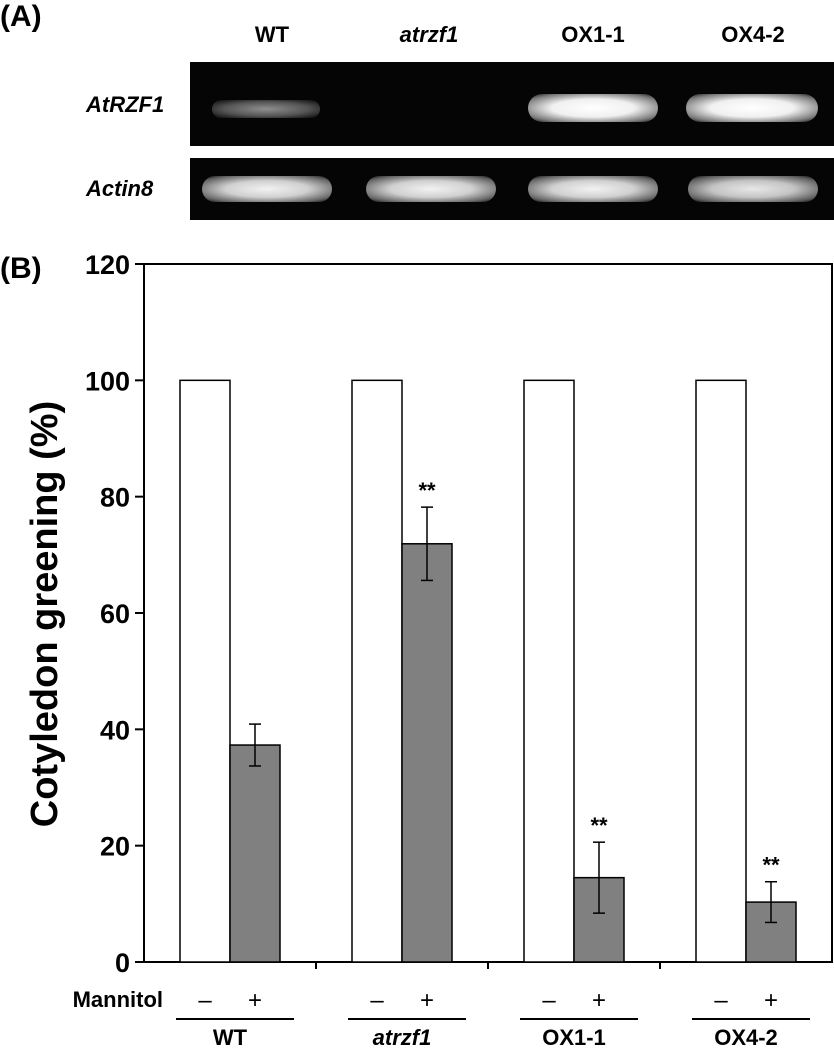 This screenshot has width=834, height=1048. What do you see at coordinates (115, 614) in the screenshot?
I see `y-tick-label: 60` at bounding box center [115, 614].